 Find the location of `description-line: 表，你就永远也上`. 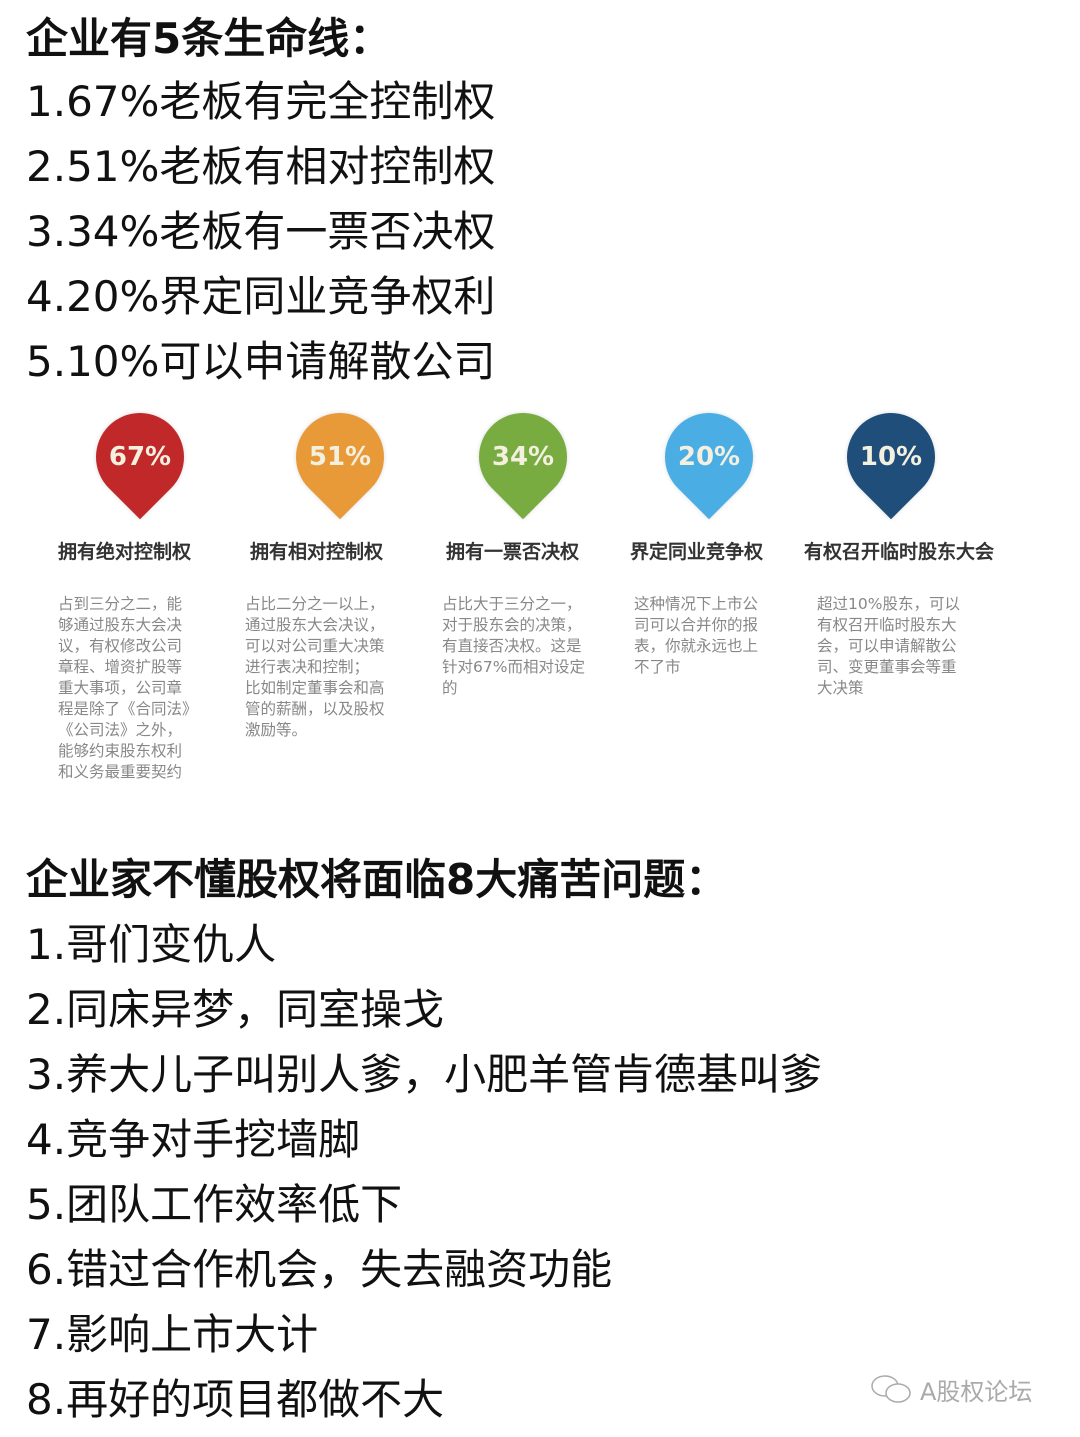

description-line: 表，你就永远也上 is located at coordinates (696, 646).